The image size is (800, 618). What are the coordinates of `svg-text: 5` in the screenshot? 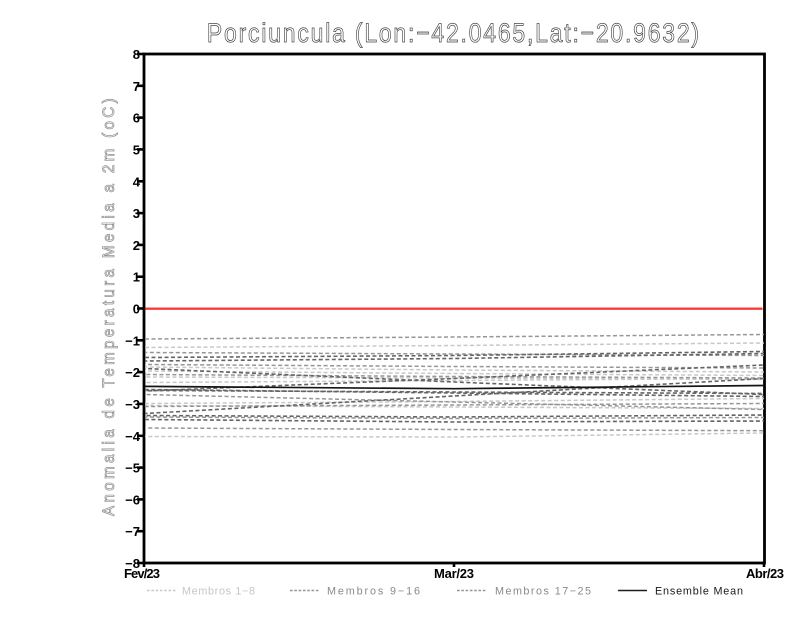 It's located at (136, 149).